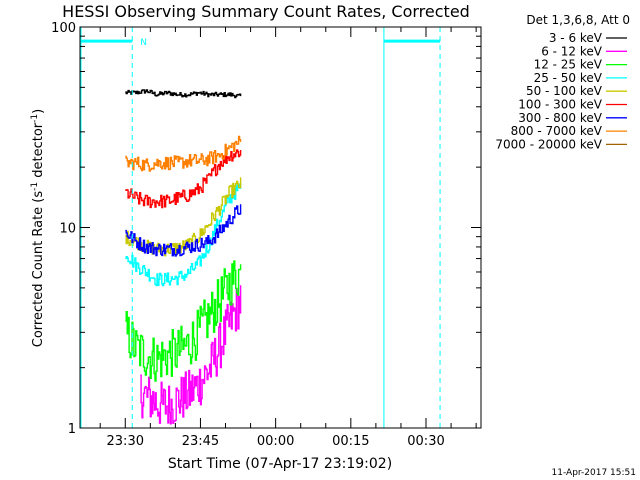 This screenshot has height=480, width=640. I want to click on legend-label: 50 - 100 keV, so click(564, 91).